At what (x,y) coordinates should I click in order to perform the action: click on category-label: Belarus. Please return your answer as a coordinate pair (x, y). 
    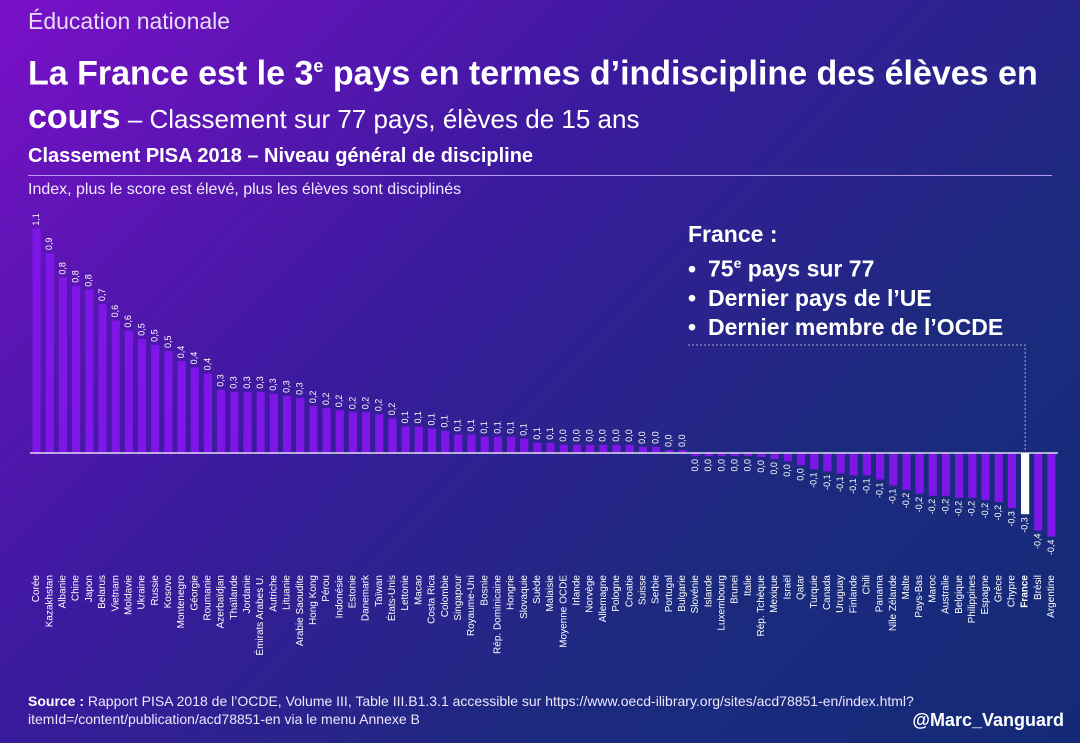
    Looking at the image, I should click on (102, 592).